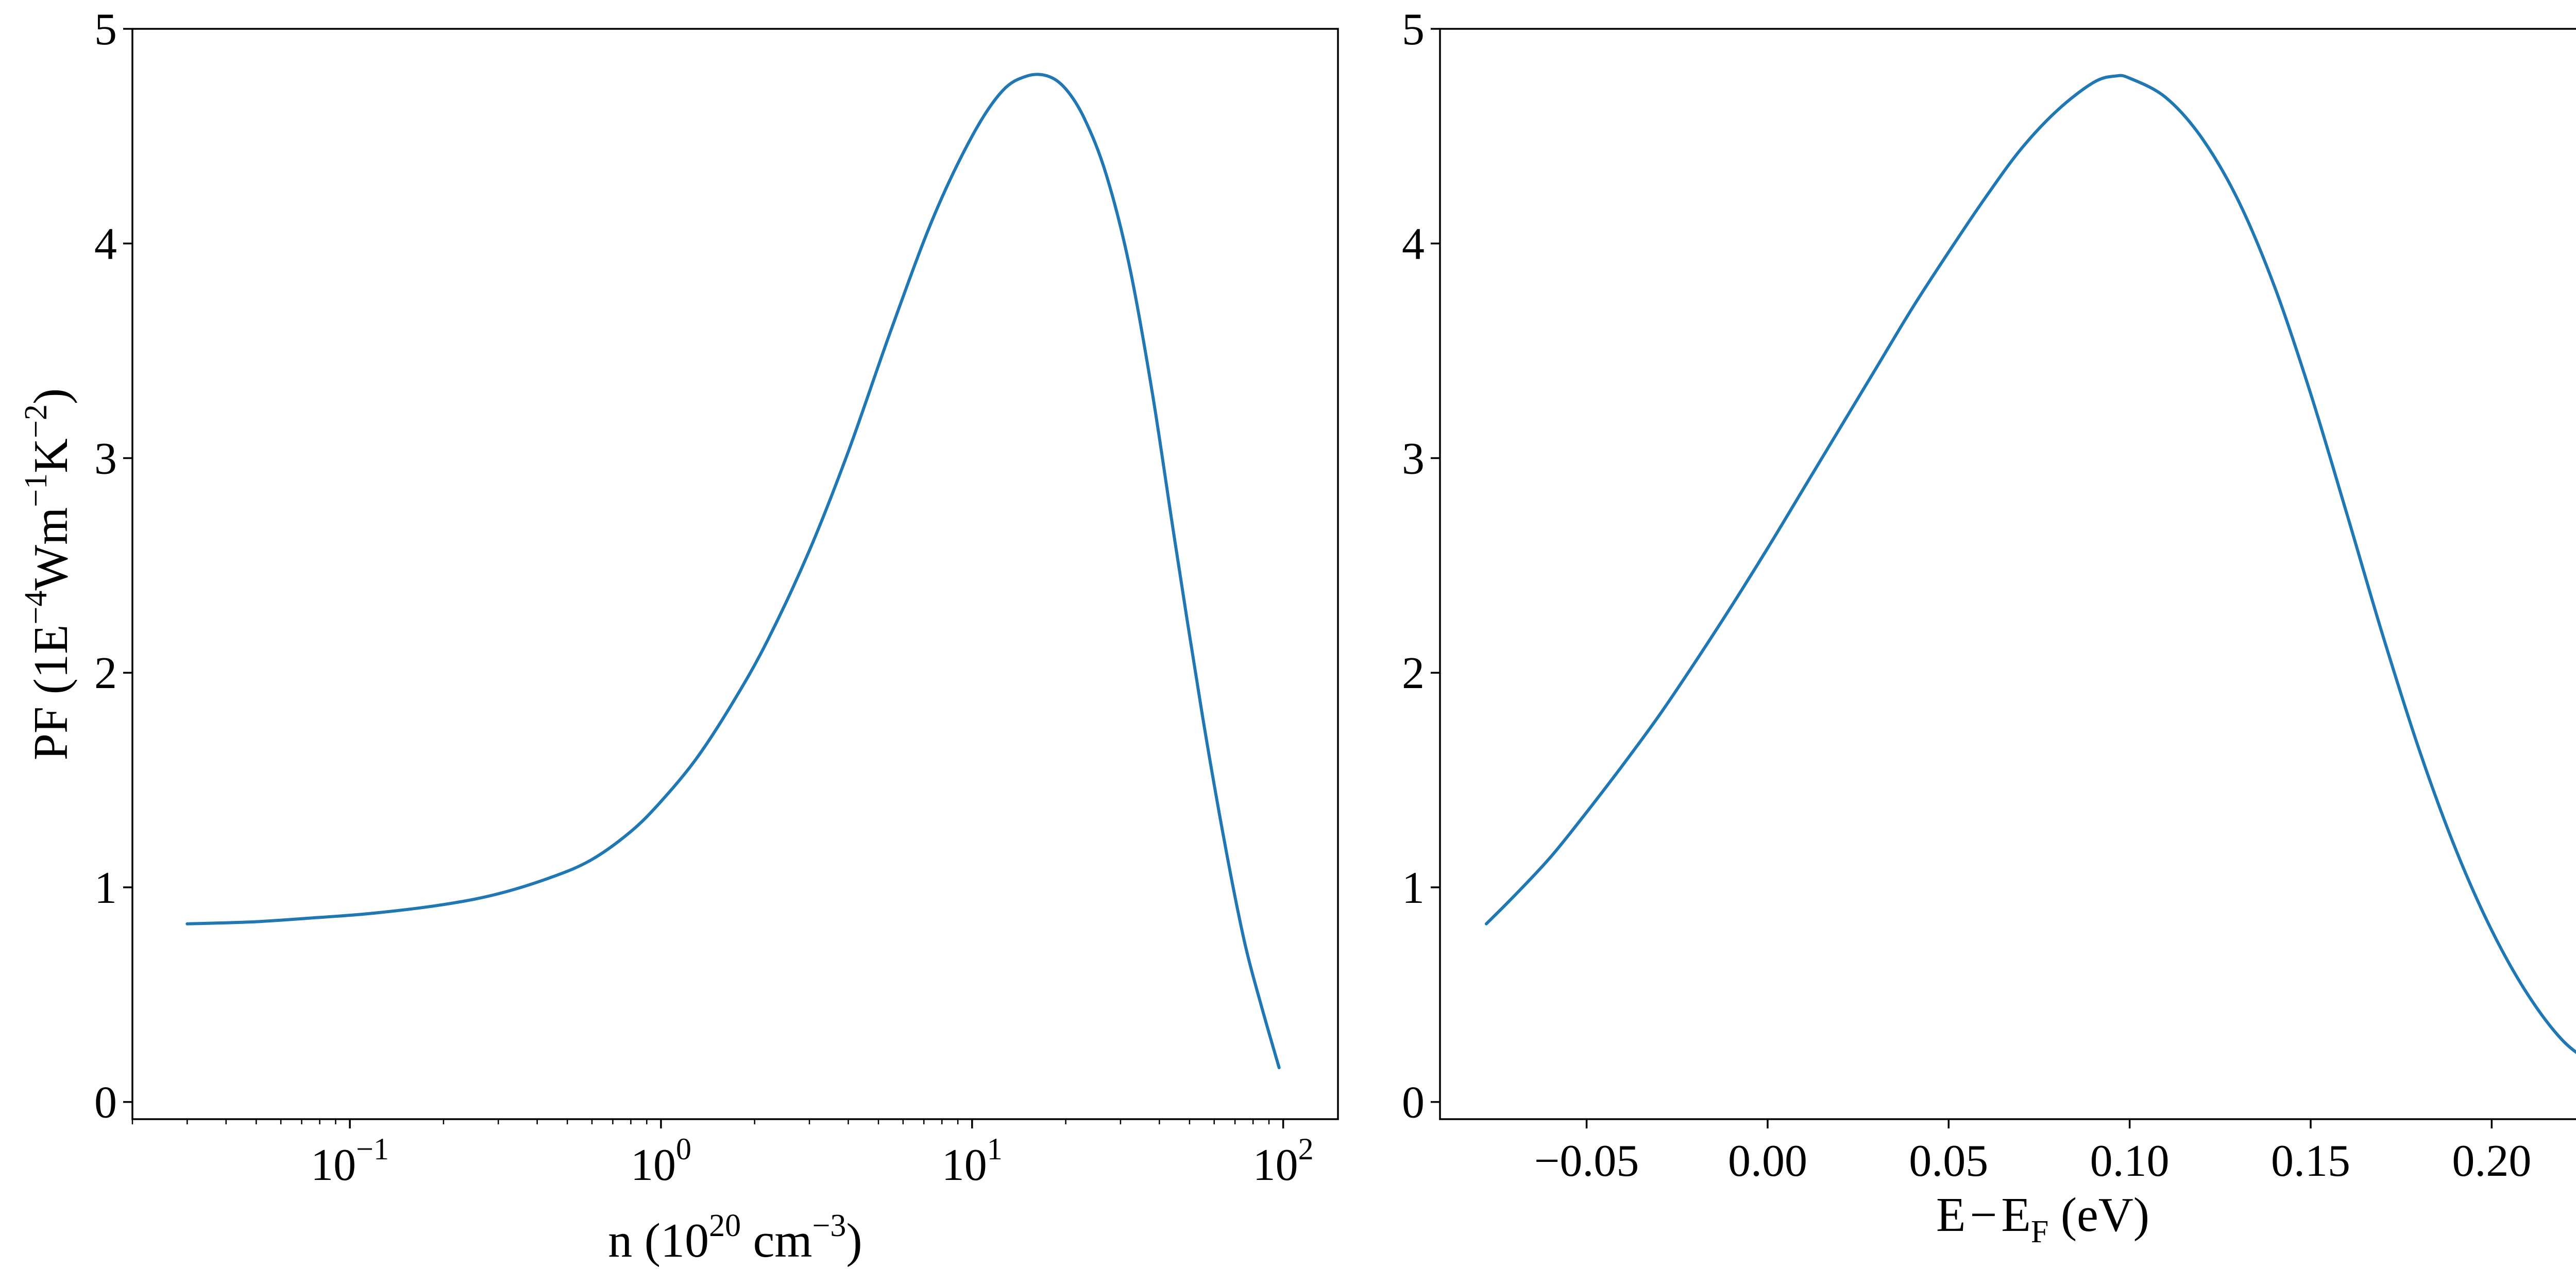 This screenshot has width=2576, height=1285. Describe the element at coordinates (2130, 1161) in the screenshot. I see `right-x-tick-label: 0.10` at that location.